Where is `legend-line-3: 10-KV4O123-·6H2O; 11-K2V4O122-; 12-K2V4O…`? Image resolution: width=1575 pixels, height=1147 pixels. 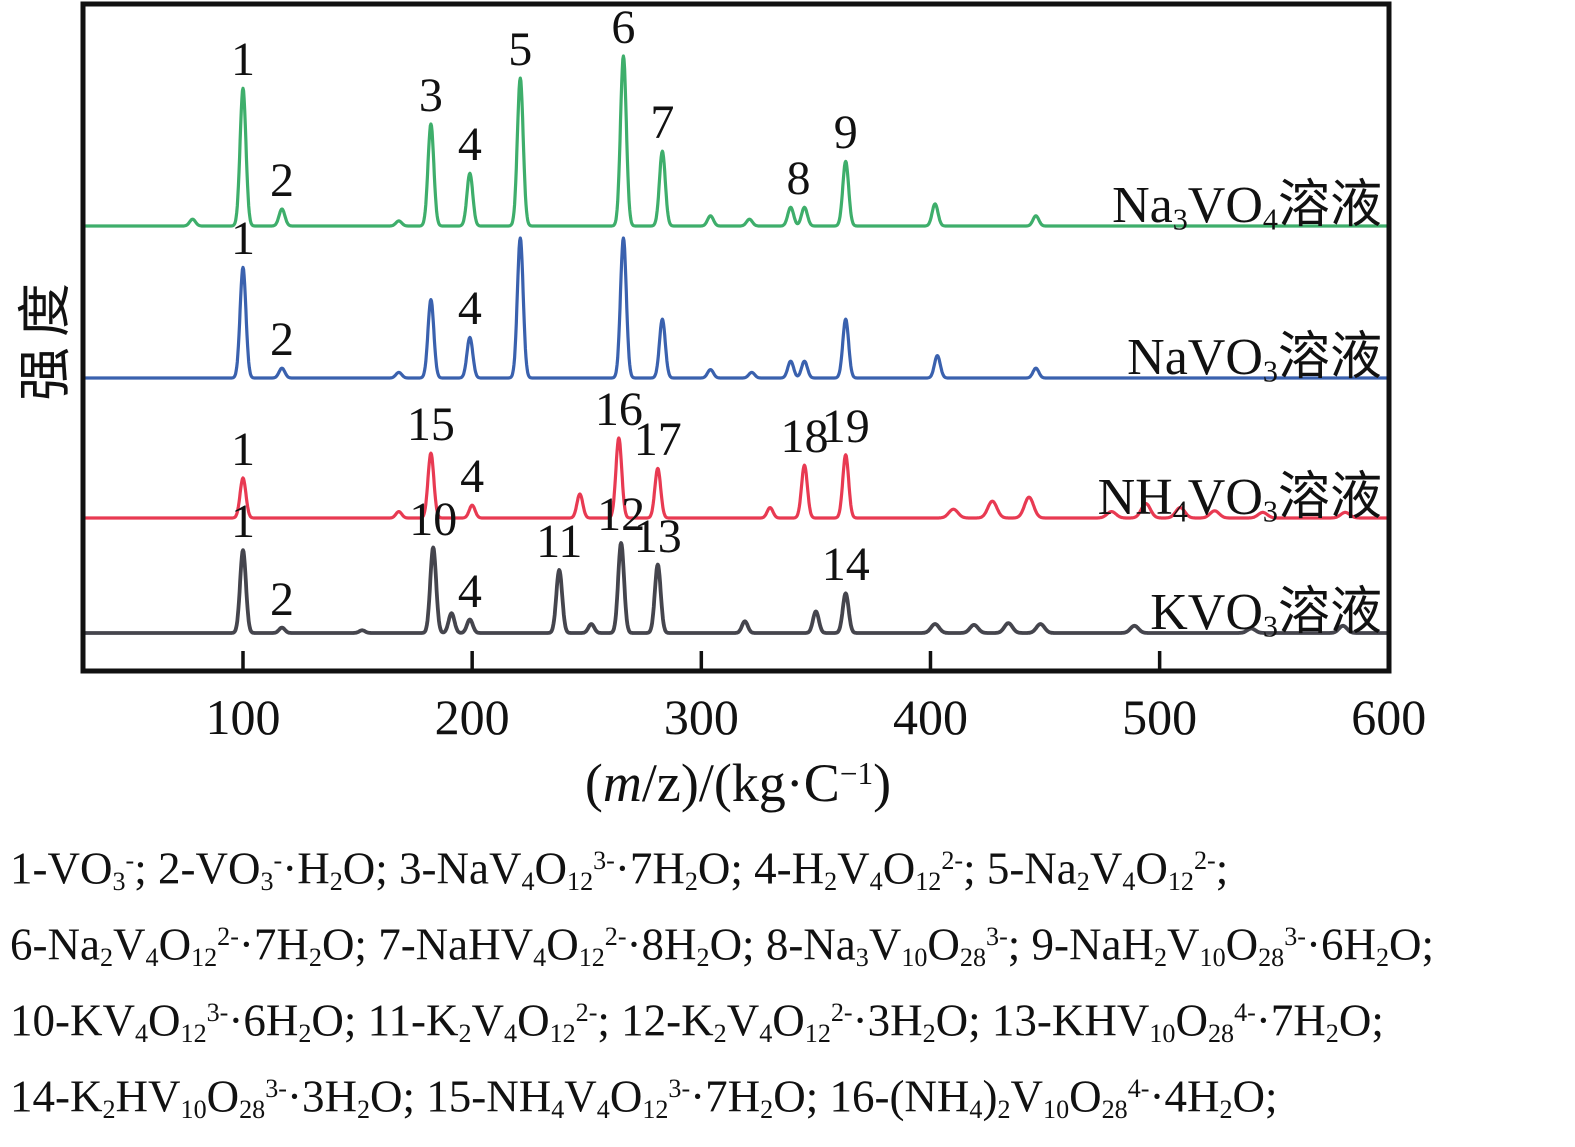
legend-line-3: 10-KV4O123-·6H2O; 11-K2V4O122-; 12-K2V4O… is located at coordinates (697, 1021).